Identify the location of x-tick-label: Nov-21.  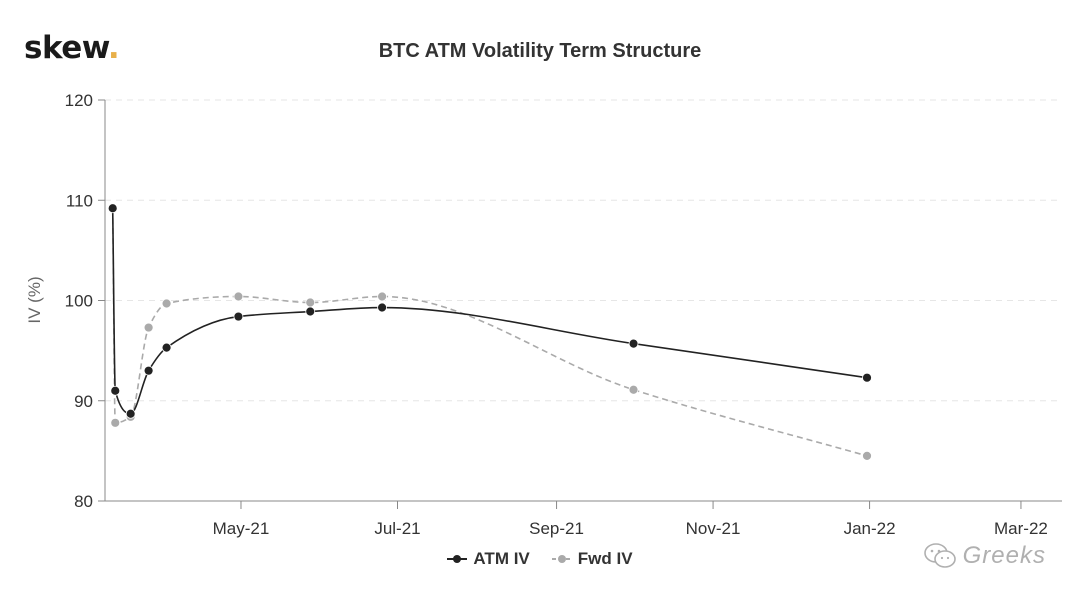
(713, 528).